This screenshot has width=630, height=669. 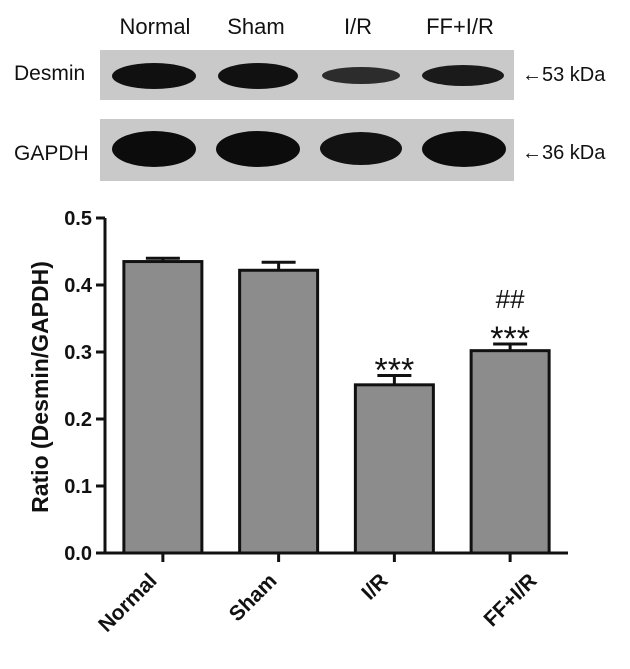 I want to click on x-tick-label: Normal, so click(x=127, y=602).